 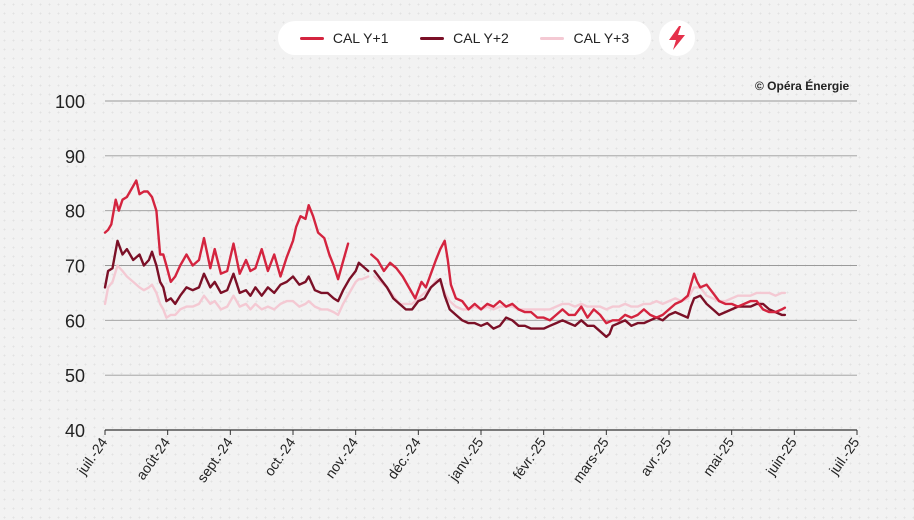 I want to click on x-tick-label: mars-25, so click(x=590, y=459).